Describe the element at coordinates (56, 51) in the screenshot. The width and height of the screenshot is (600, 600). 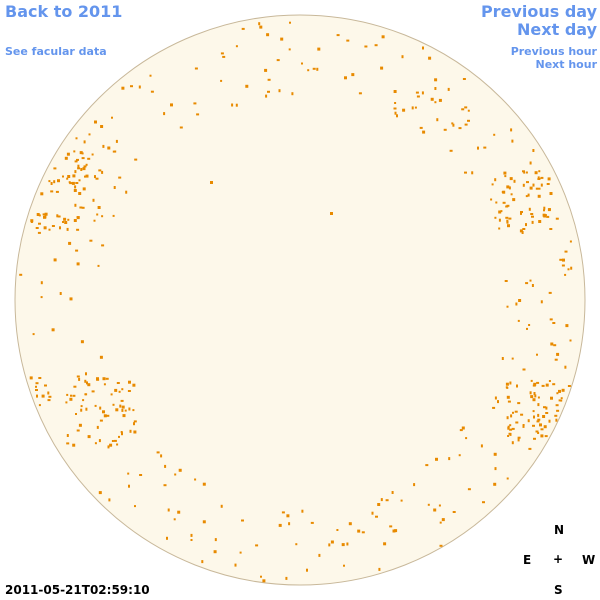
I see `facular-link: See facular data` at that location.